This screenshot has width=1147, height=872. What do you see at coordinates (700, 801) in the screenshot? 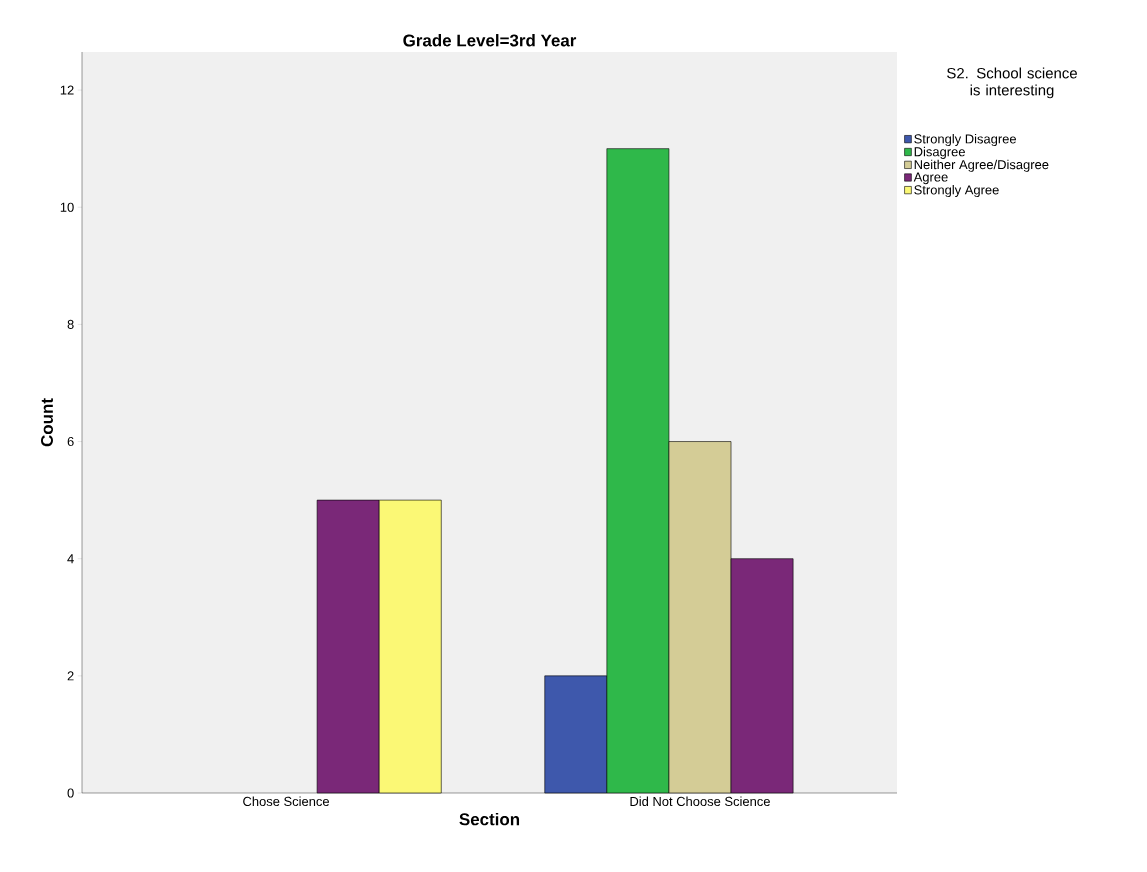
I see `x-tick-label: Did Not Choose Science` at bounding box center [700, 801].